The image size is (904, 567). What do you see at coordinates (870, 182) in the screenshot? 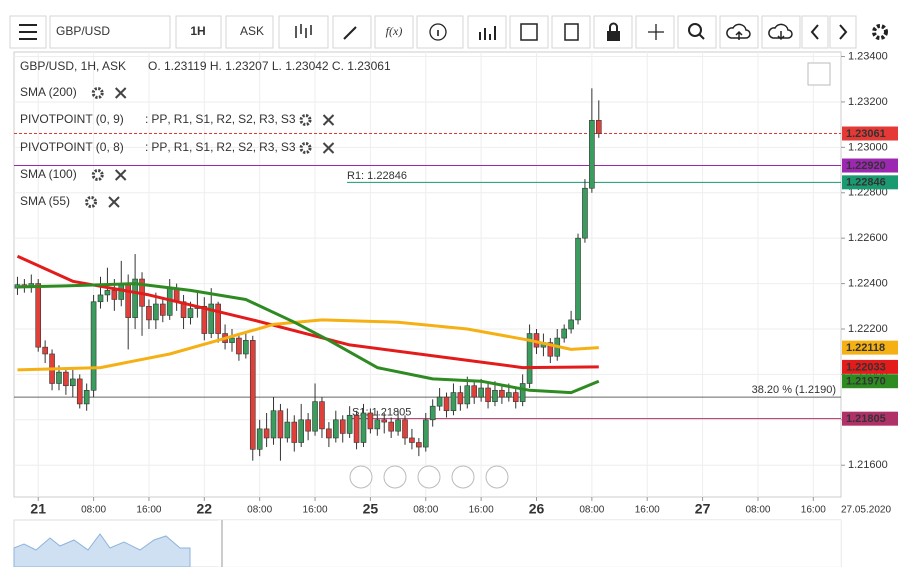
I see `price-tag` at bounding box center [870, 182].